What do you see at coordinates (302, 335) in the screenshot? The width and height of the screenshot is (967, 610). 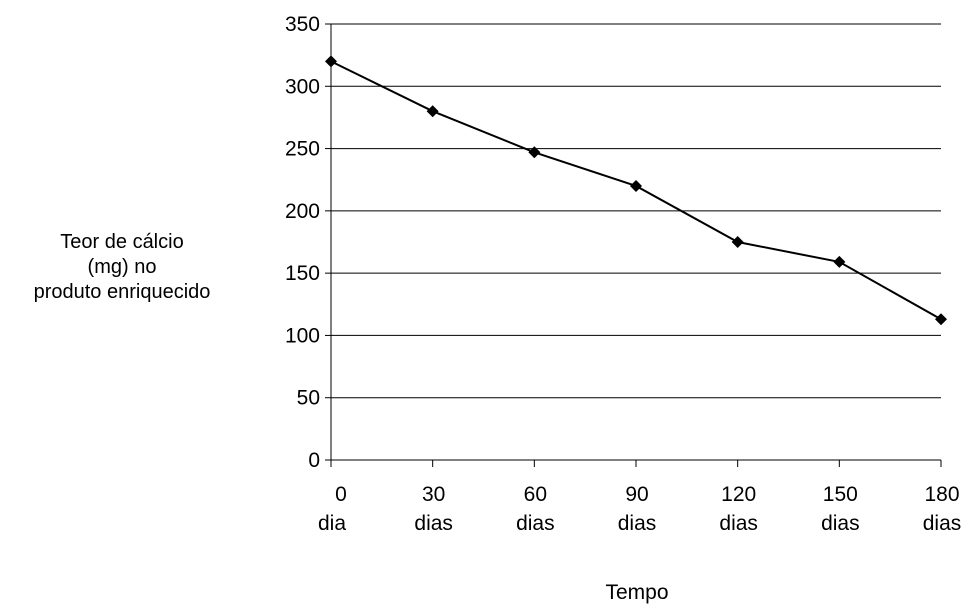 I see `y-tick-label: 100` at bounding box center [302, 335].